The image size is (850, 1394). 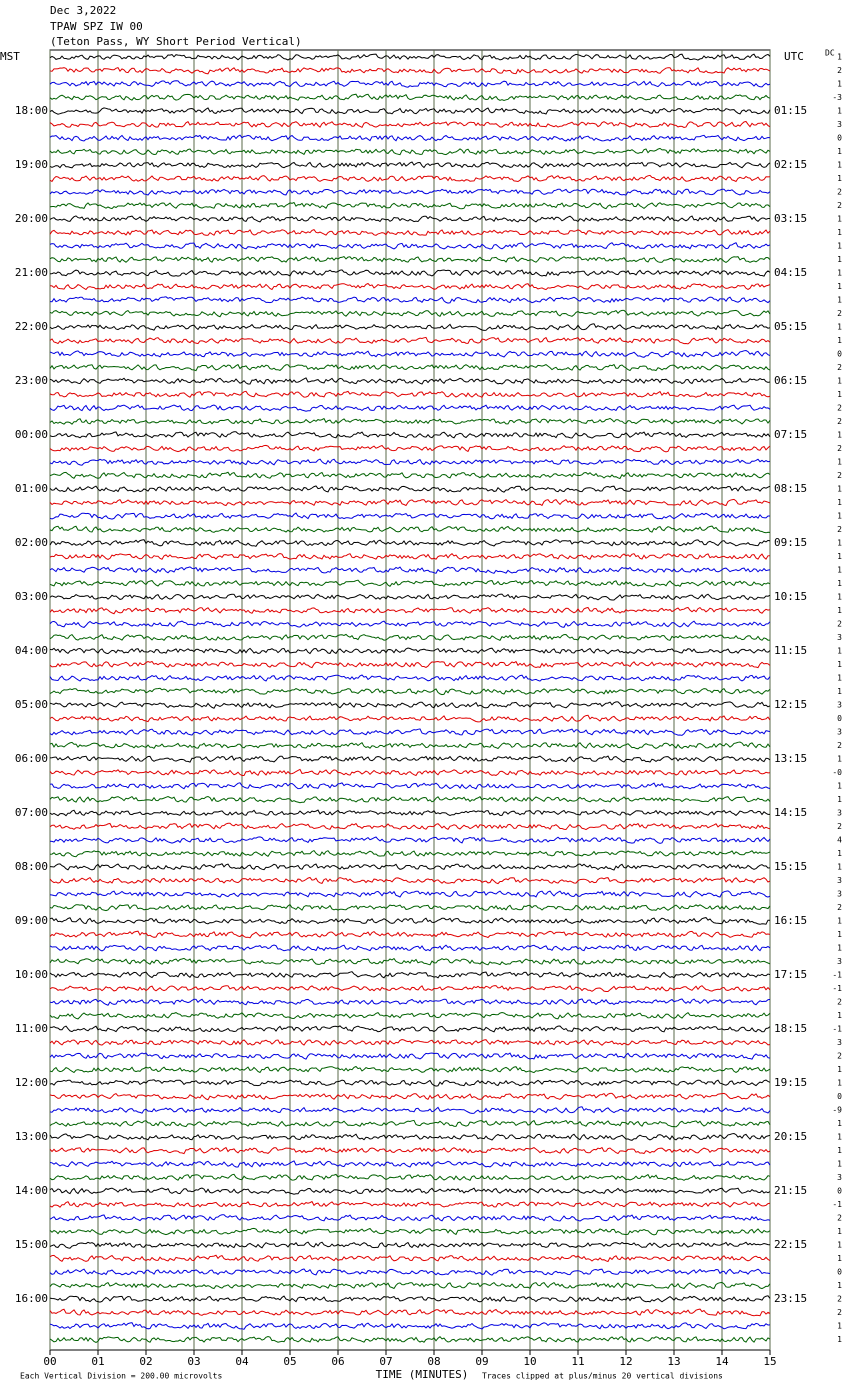 What do you see at coordinates (10, 56) in the screenshot?
I see `left-axis-label: MST` at bounding box center [10, 56].